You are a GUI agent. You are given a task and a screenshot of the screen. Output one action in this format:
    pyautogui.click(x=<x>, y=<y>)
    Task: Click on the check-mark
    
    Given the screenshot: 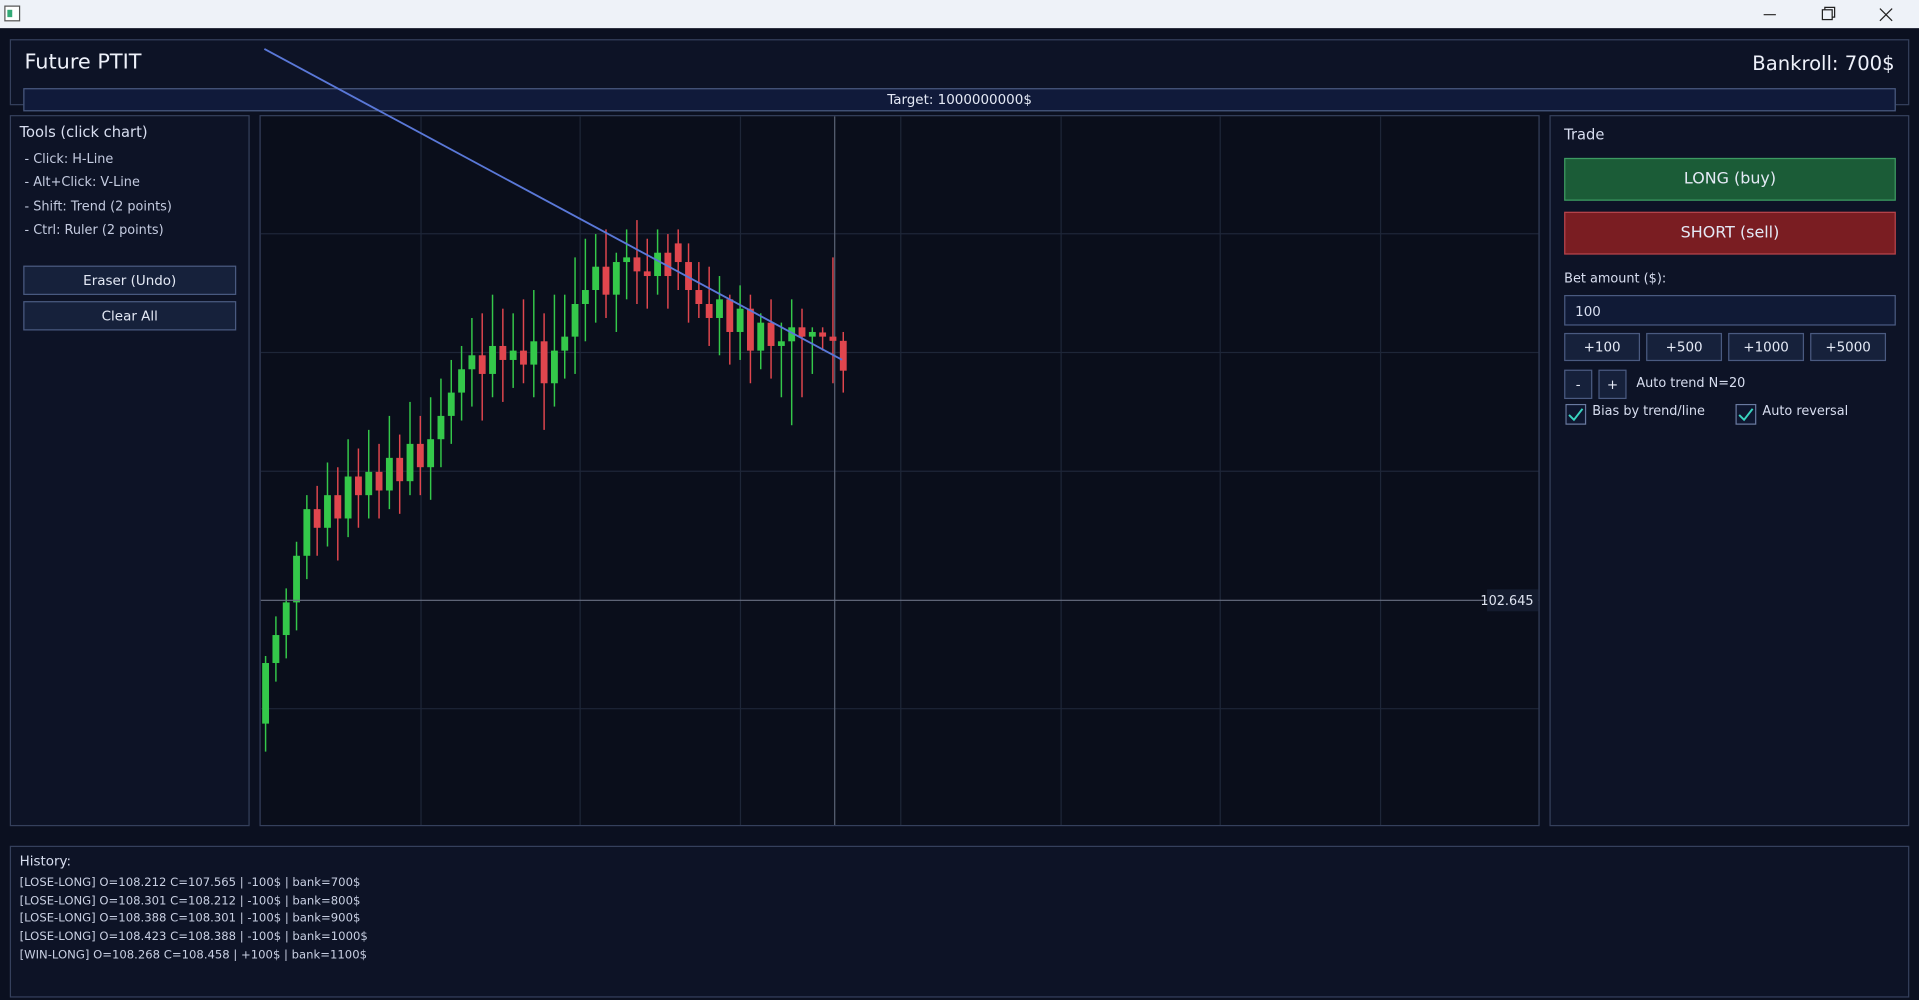 What is the action you would take?
    pyautogui.click(x=1746, y=415)
    